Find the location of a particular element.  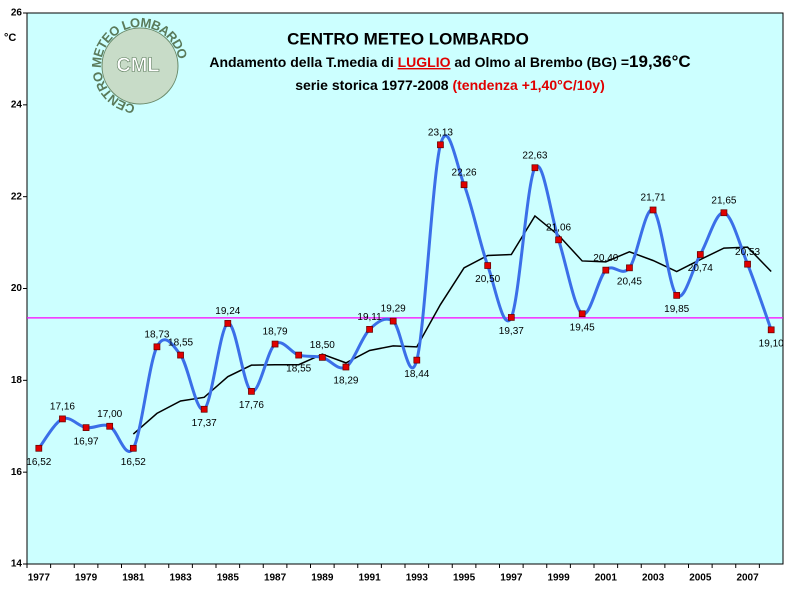

y-tick-label: 18 is located at coordinates (17, 380).